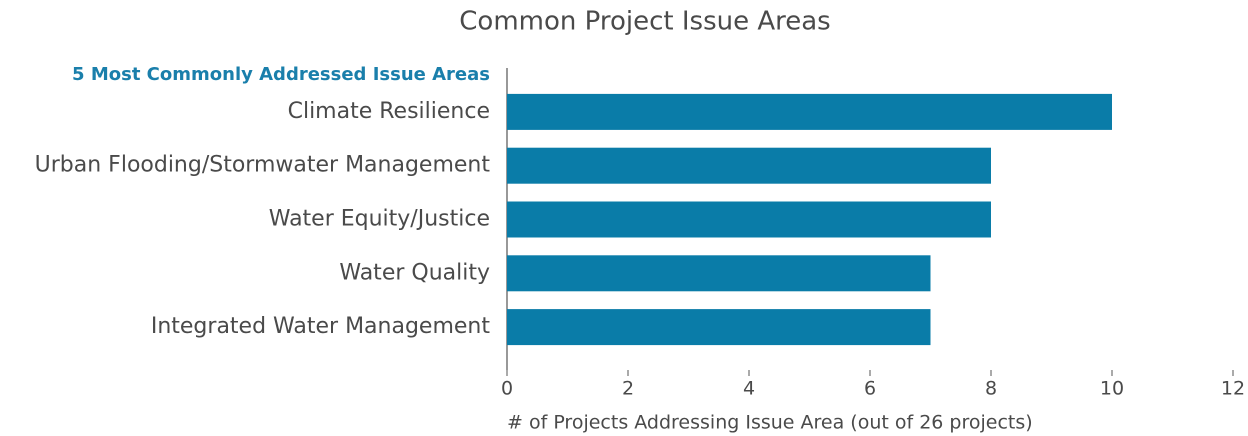  I want to click on y-tick-label: Integrated Water Management, so click(321, 326).